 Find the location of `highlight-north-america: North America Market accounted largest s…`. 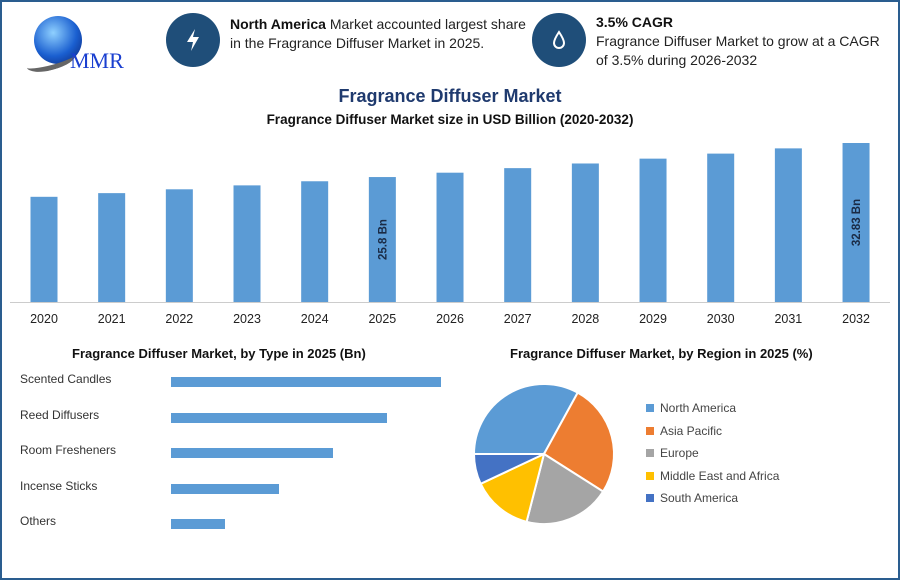

highlight-north-america: North America Market accounted largest s… is located at coordinates (378, 33).